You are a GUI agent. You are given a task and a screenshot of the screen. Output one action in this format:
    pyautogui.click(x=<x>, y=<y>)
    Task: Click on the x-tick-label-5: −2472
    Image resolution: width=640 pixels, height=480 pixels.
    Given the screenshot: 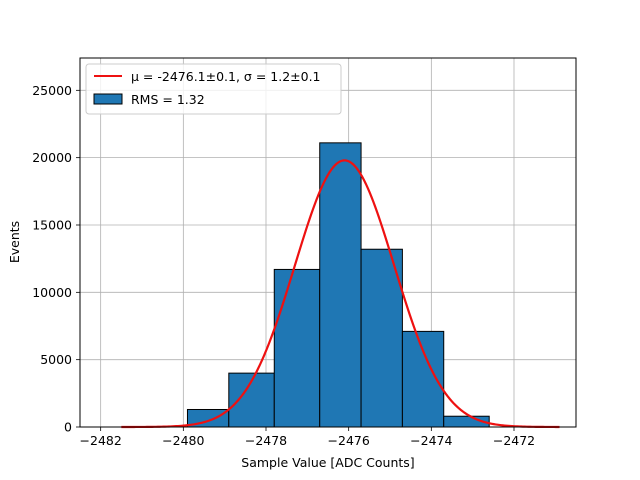 What is the action you would take?
    pyautogui.click(x=514, y=440)
    